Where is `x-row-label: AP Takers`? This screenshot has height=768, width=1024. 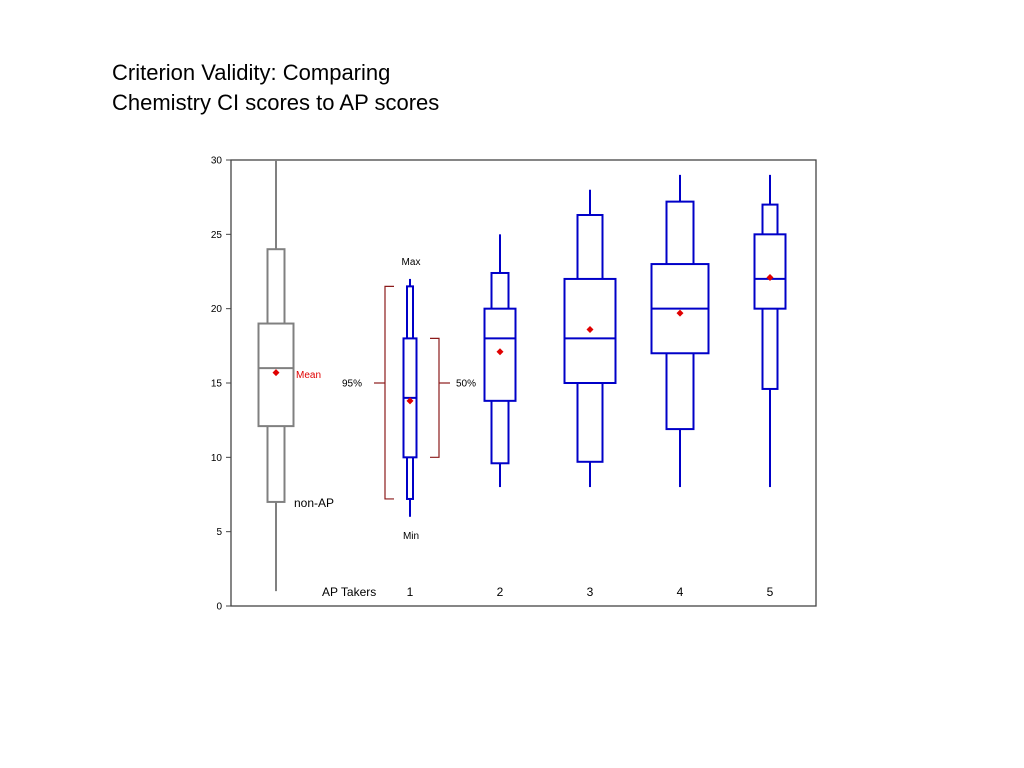
x-row-label: AP Takers is located at coordinates (349, 592).